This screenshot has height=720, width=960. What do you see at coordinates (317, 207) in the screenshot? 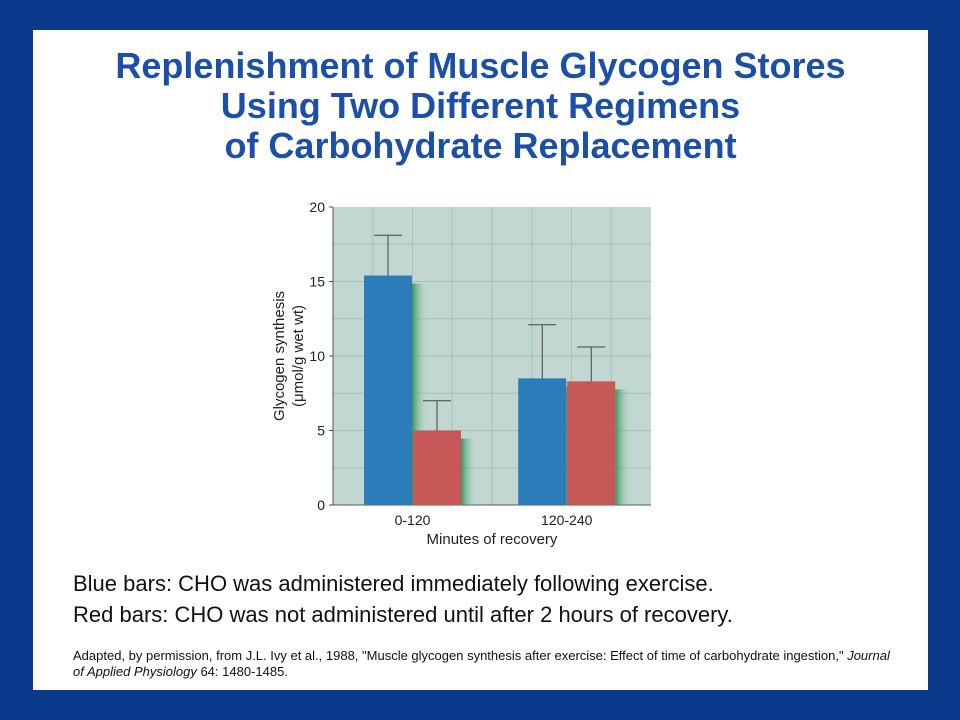
I see `y-tick-label: 20` at bounding box center [317, 207].